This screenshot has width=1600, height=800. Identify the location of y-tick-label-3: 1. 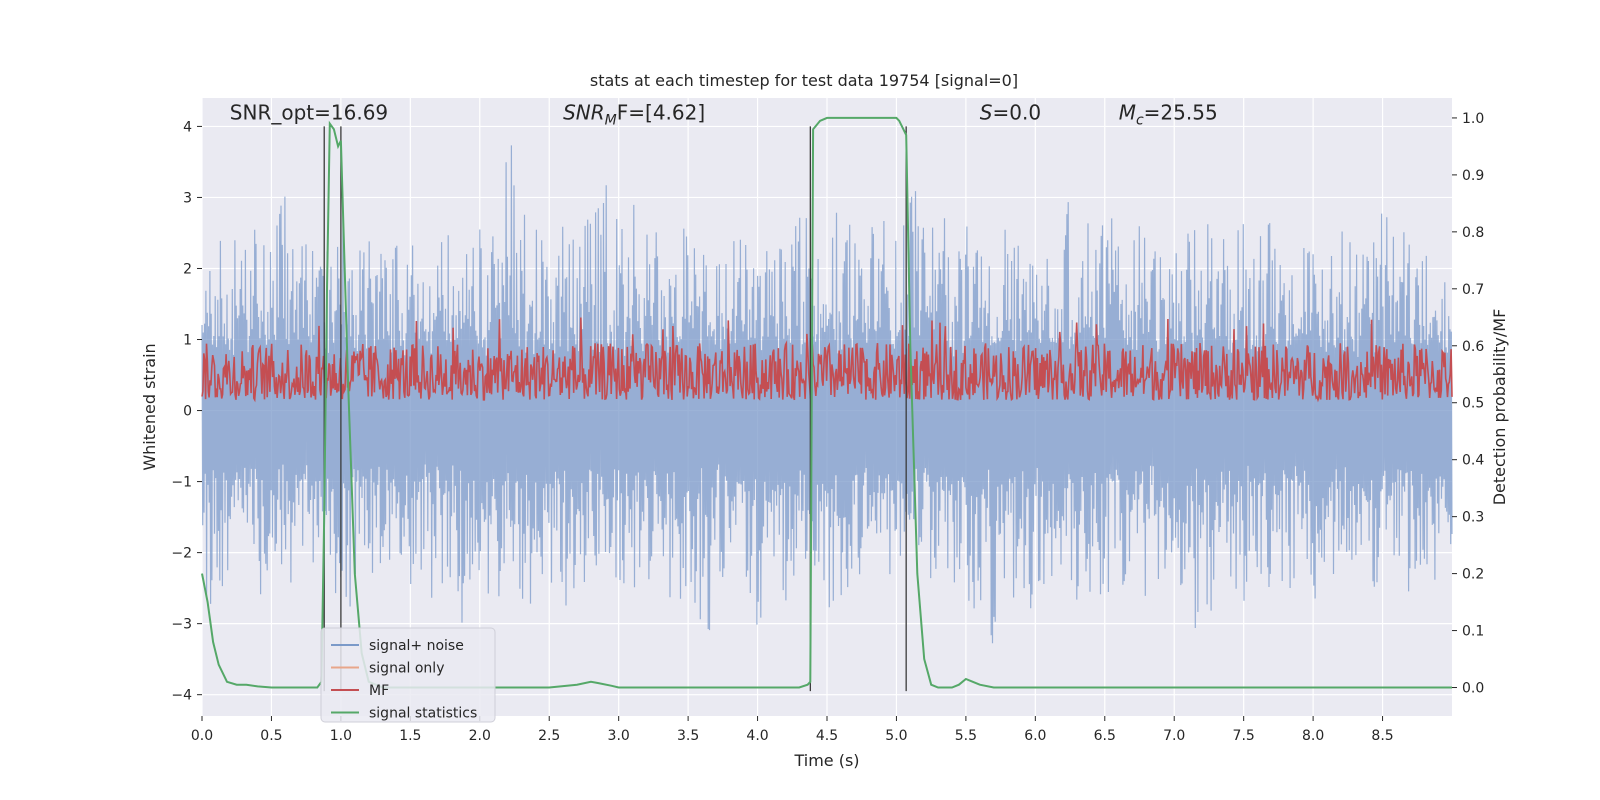
(187, 341).